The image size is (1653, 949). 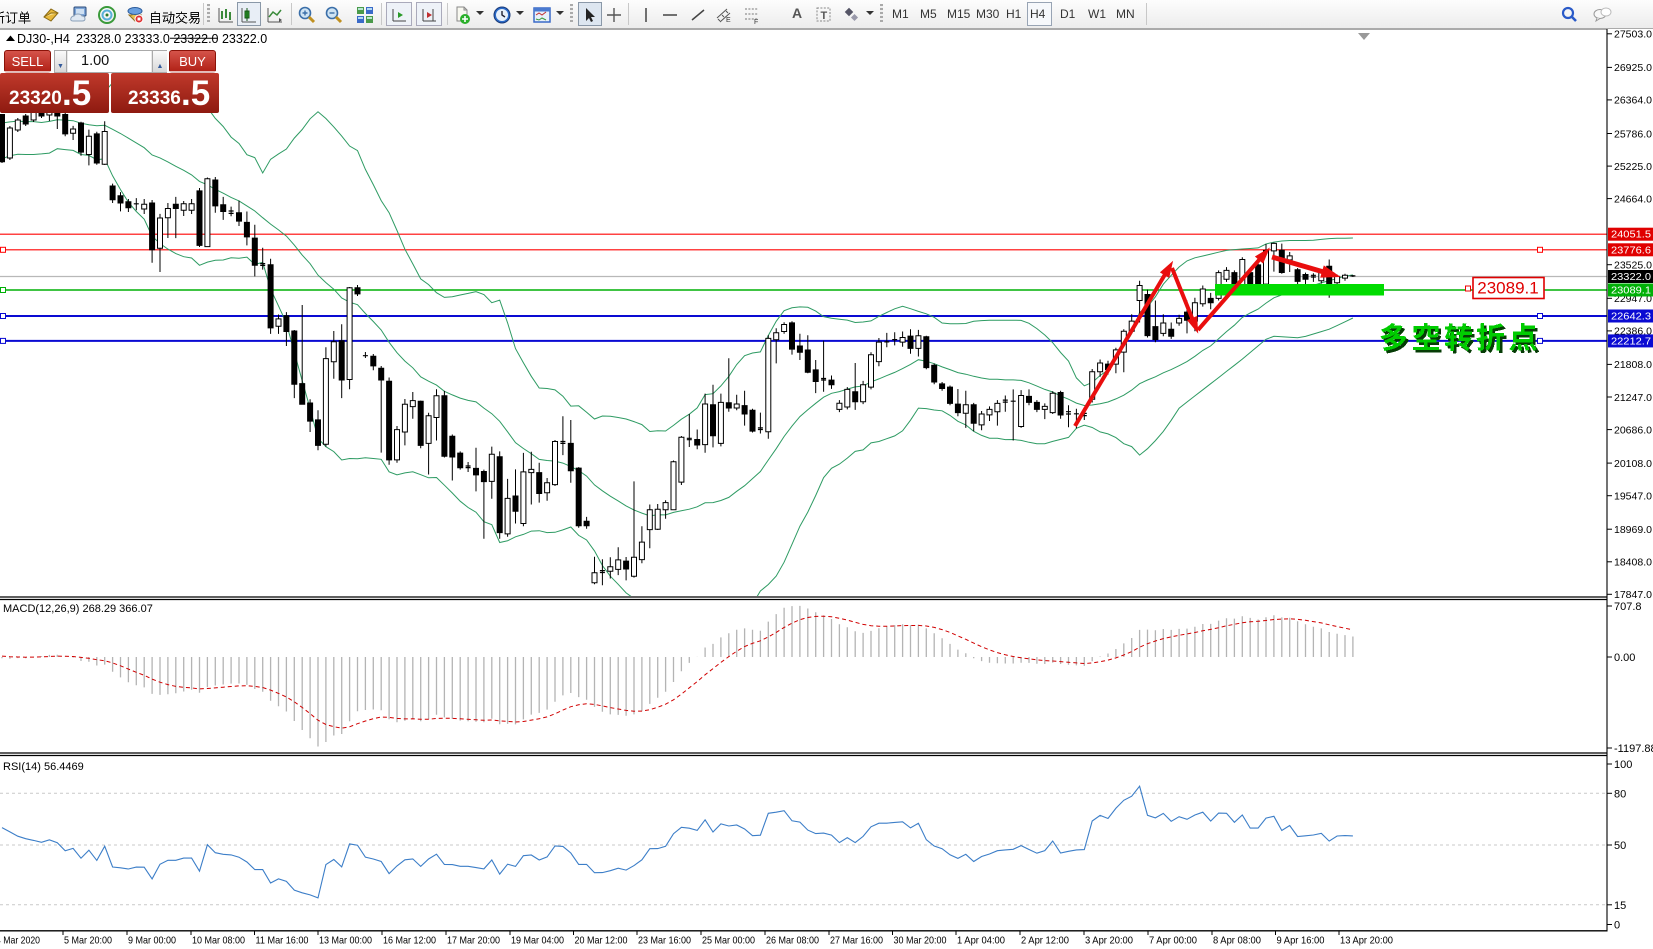 I want to click on svg-text: 20686.0, so click(x=1633, y=430).